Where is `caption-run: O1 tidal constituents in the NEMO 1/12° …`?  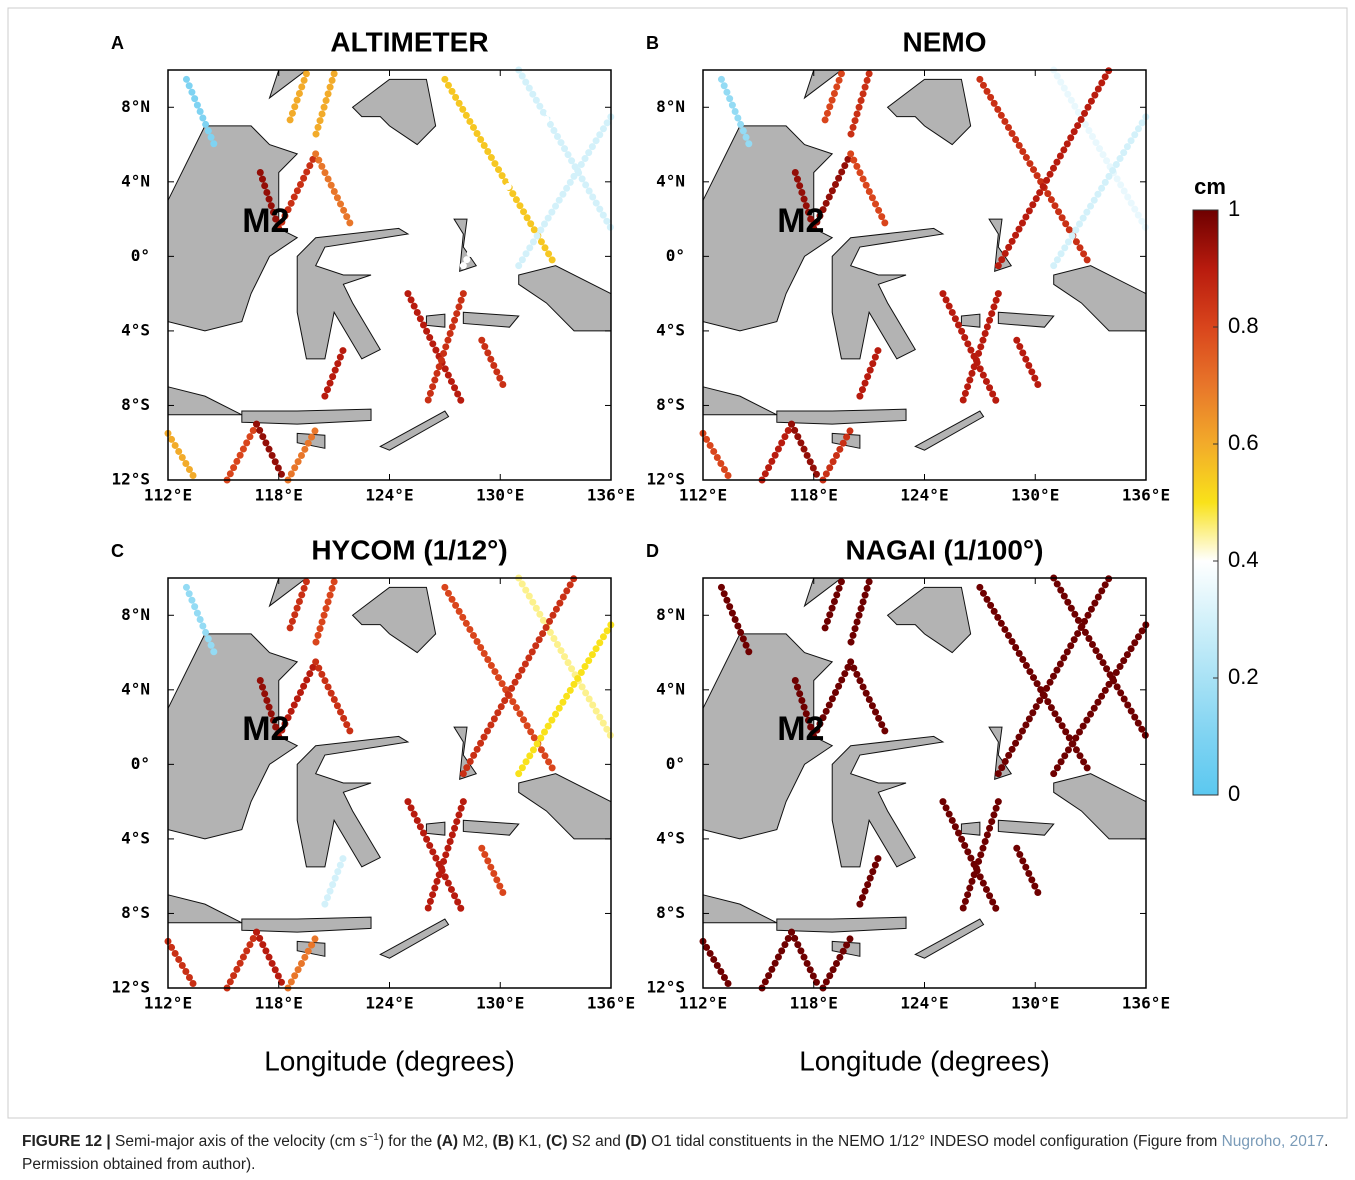 caption-run: O1 tidal constituents in the NEMO 1/12° … is located at coordinates (934, 1142).